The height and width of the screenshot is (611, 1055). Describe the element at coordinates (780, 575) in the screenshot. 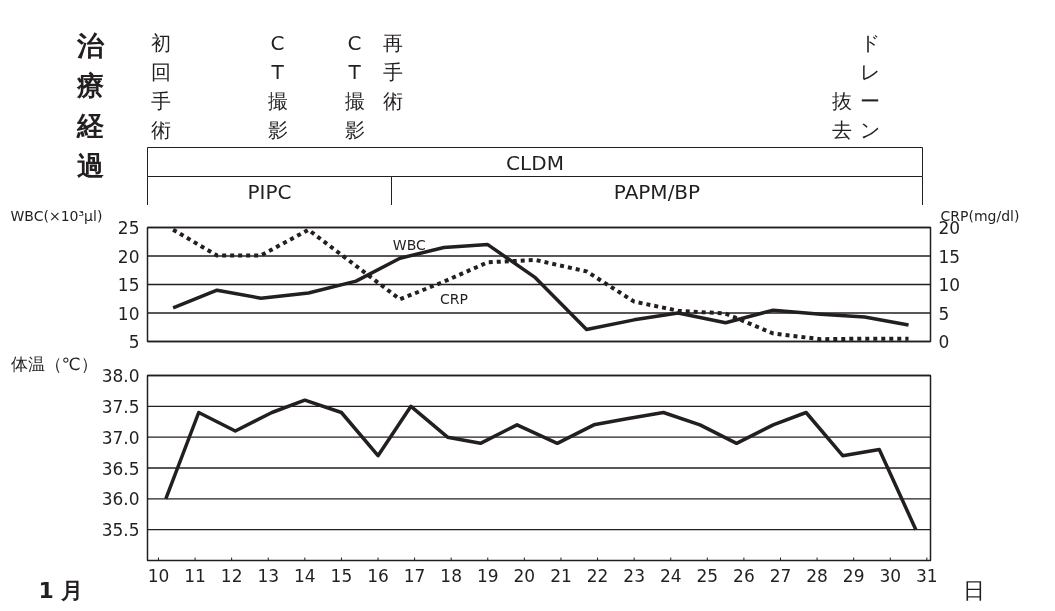

I see `x-tick-label: 27` at that location.